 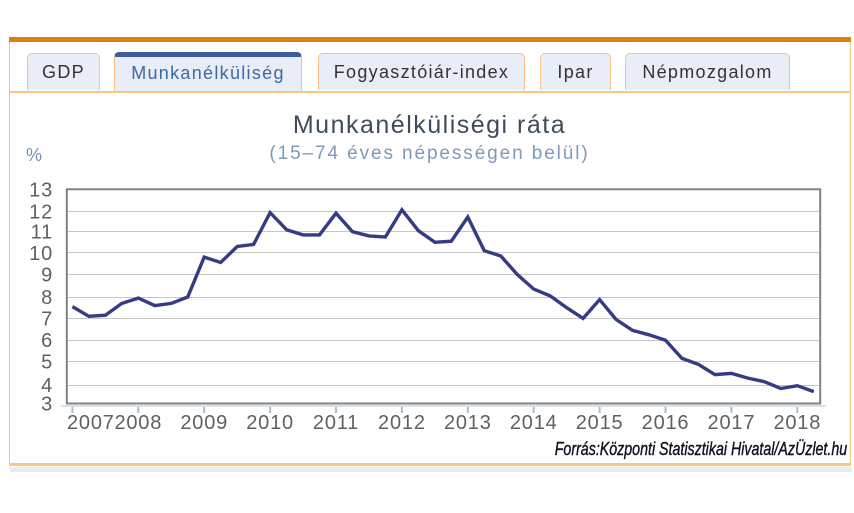 What do you see at coordinates (47, 275) in the screenshot?
I see `svg-text: 9` at bounding box center [47, 275].